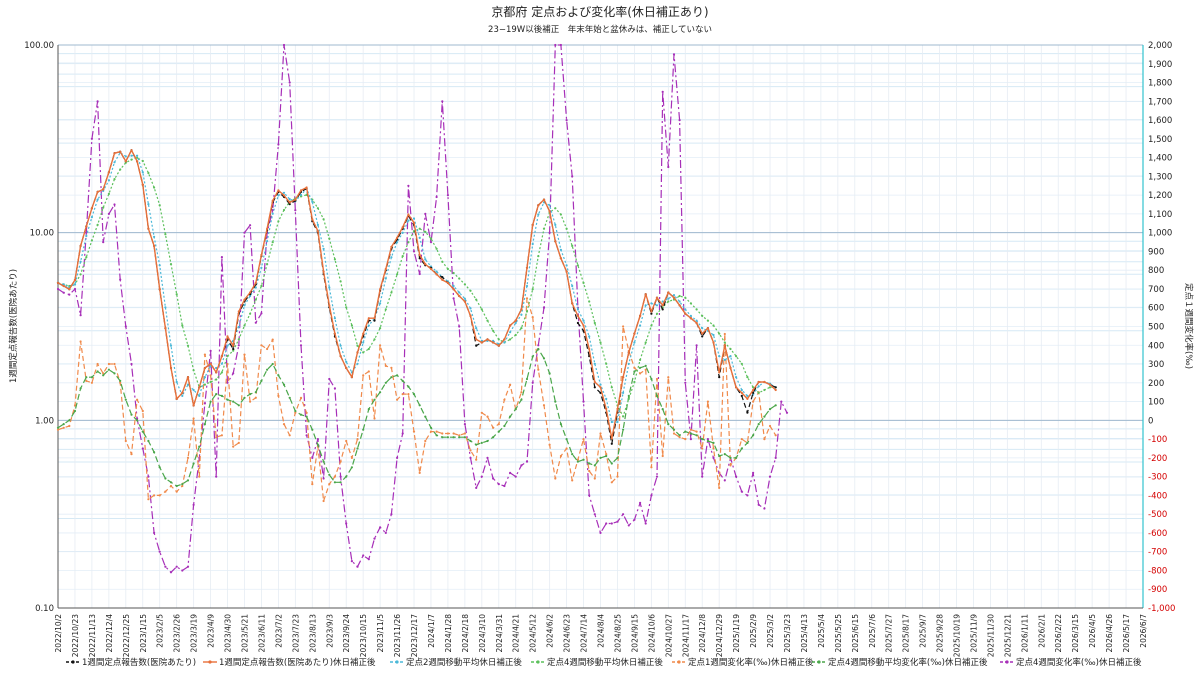  What do you see at coordinates (58, 633) in the screenshot?
I see `x-tick-label: 2022/10/2` at bounding box center [58, 633].